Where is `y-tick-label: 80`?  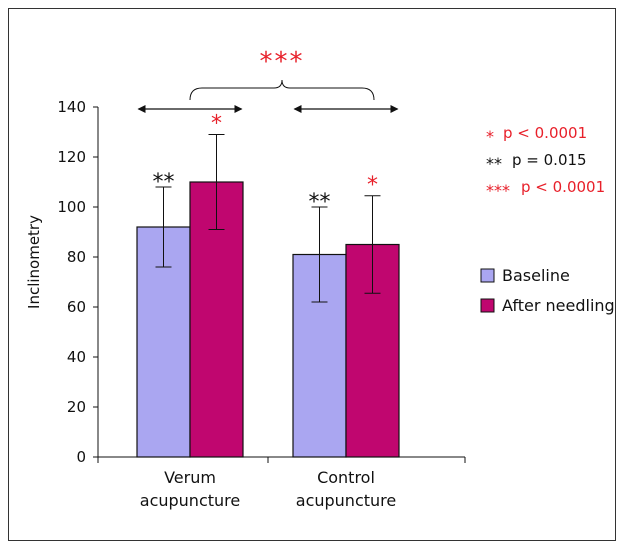
y-tick-label: 80 is located at coordinates (76, 257).